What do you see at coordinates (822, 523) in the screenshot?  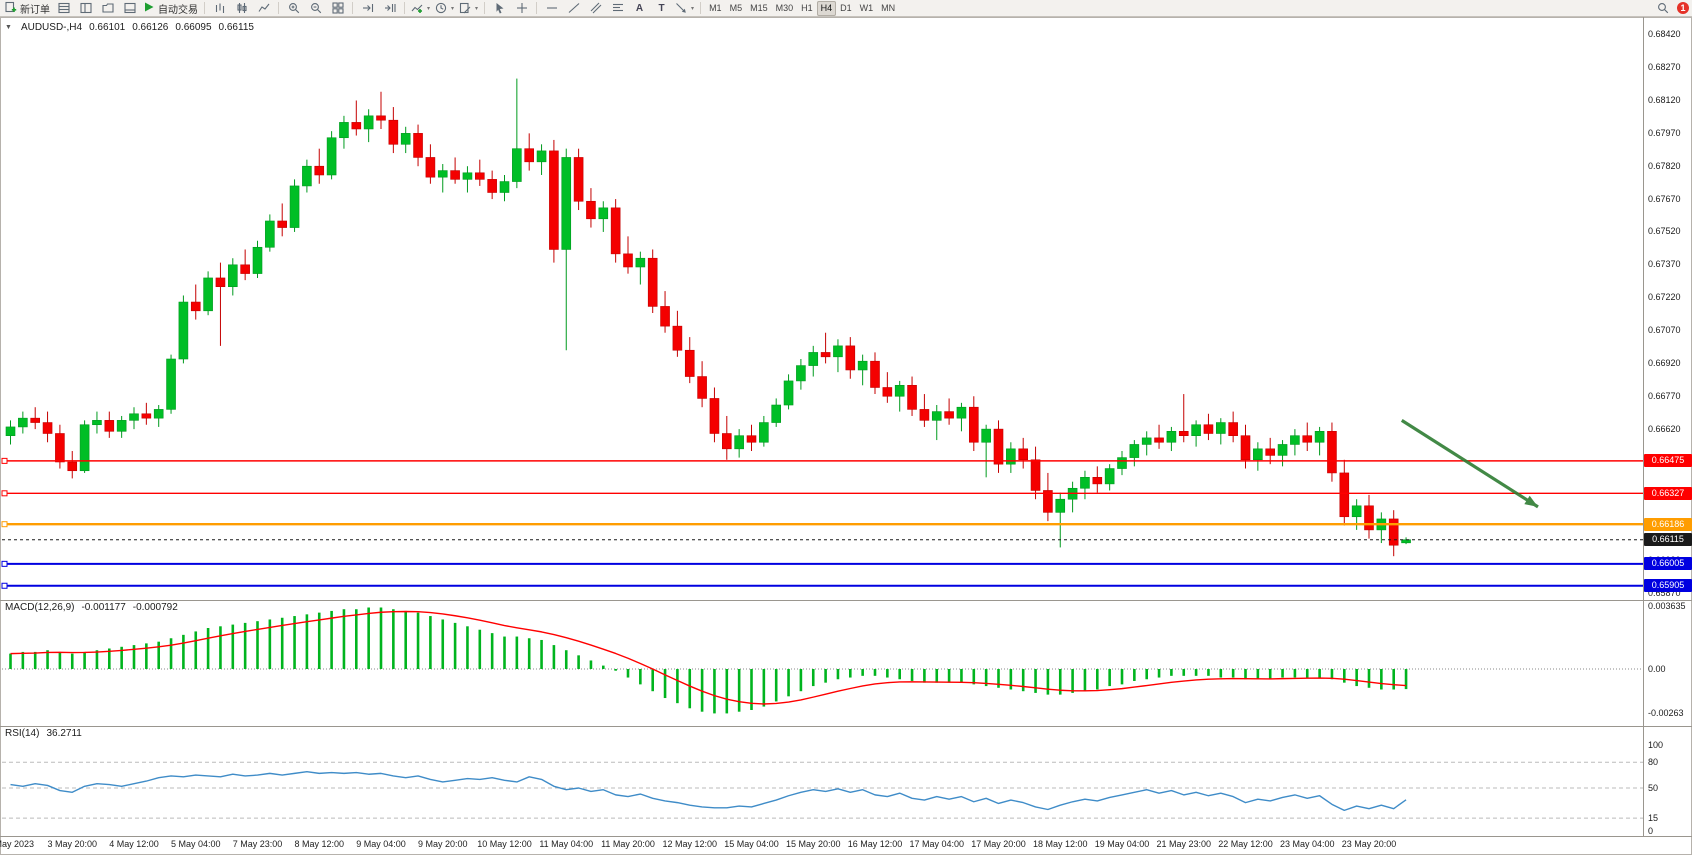 I see `horizontal-lines` at bounding box center [822, 523].